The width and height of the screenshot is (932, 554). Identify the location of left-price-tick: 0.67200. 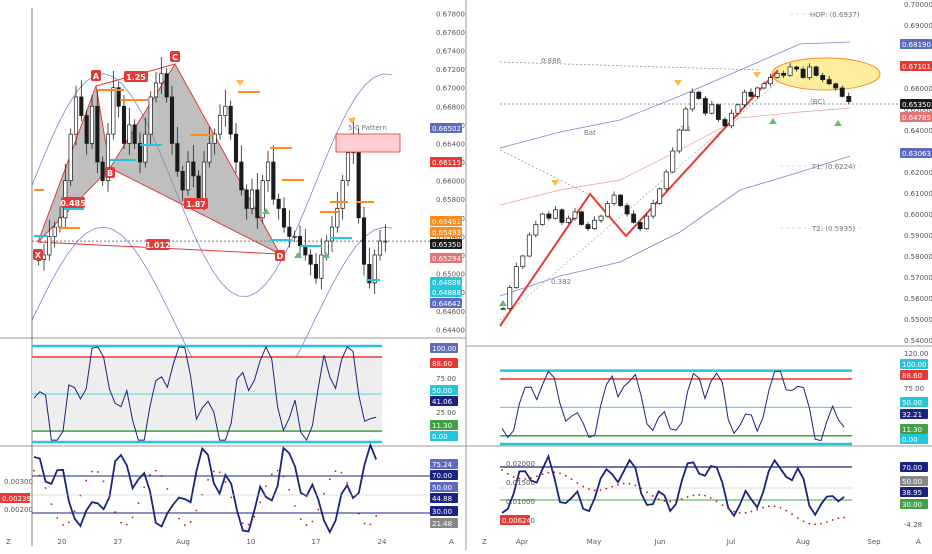
(450, 70).